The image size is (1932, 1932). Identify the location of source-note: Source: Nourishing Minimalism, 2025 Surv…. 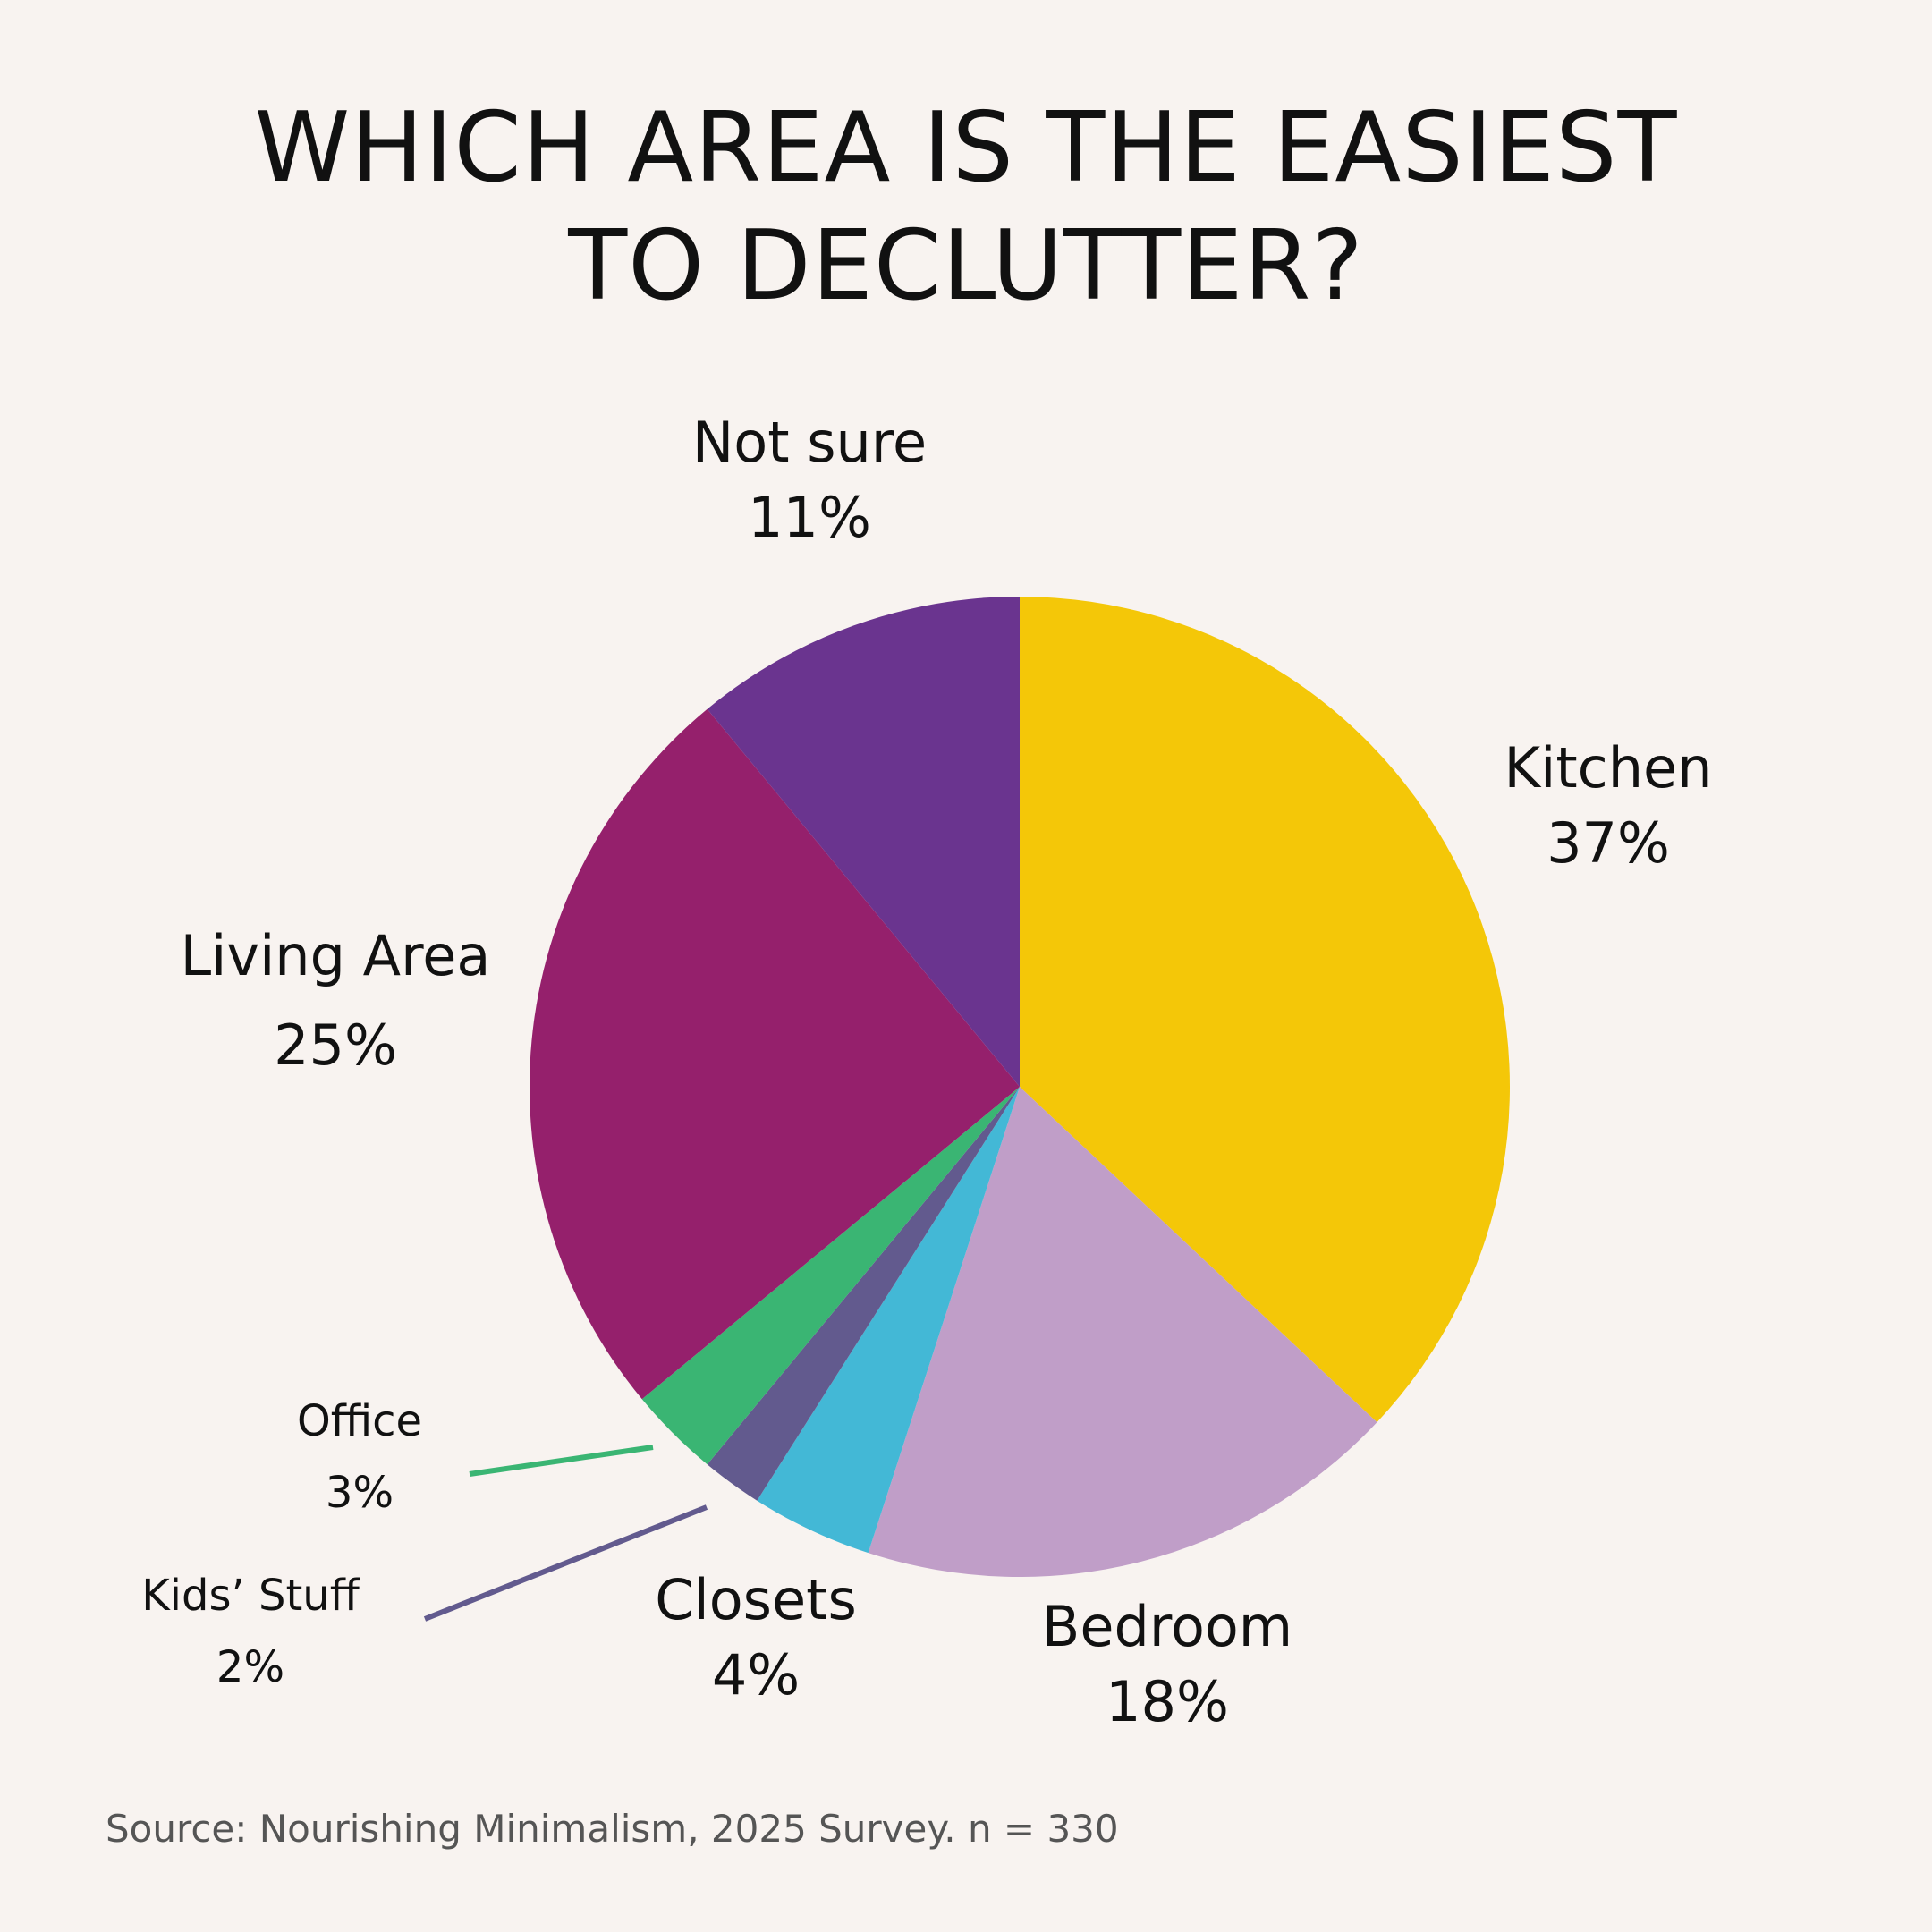
(612, 1829).